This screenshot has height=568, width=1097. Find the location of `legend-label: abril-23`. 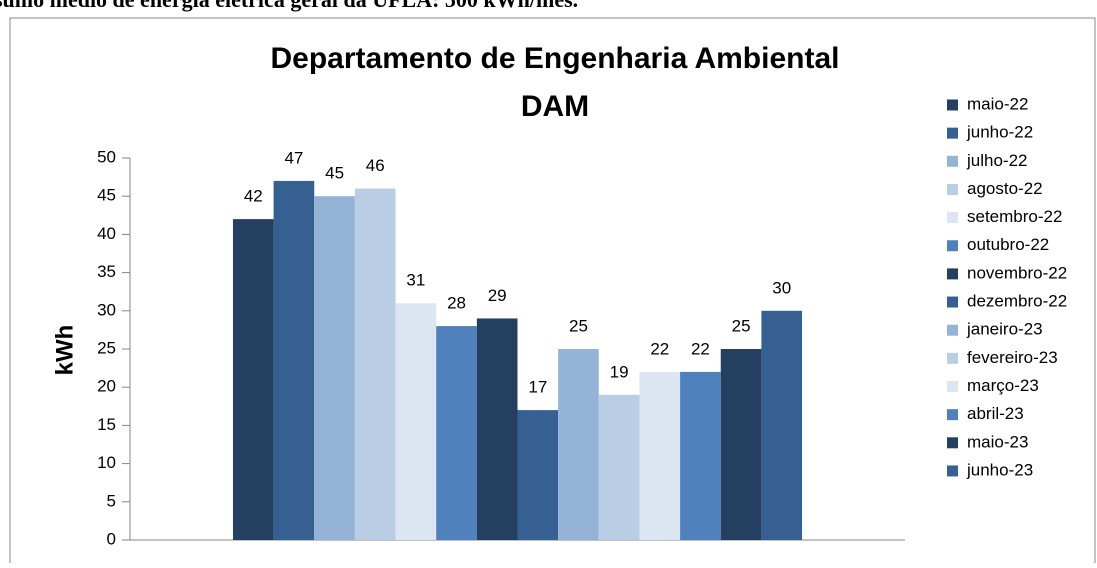

legend-label: abril-23 is located at coordinates (995, 413).